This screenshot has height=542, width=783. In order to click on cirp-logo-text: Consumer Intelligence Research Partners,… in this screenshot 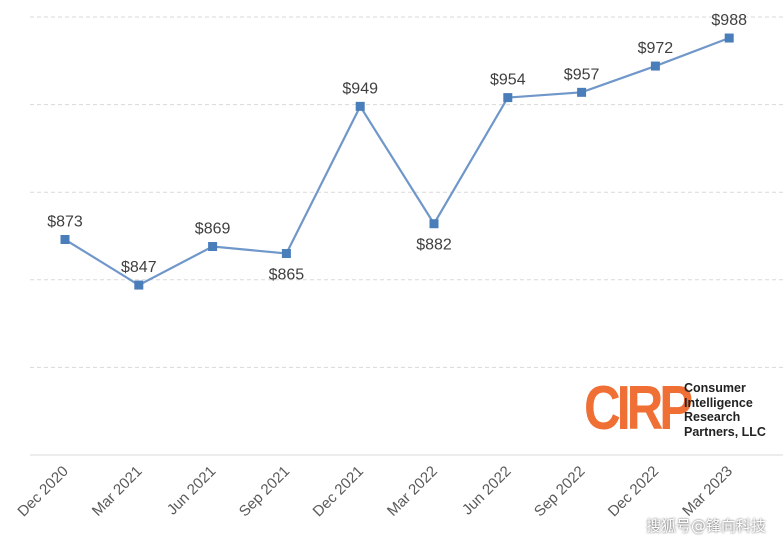, I will do `click(725, 410)`.